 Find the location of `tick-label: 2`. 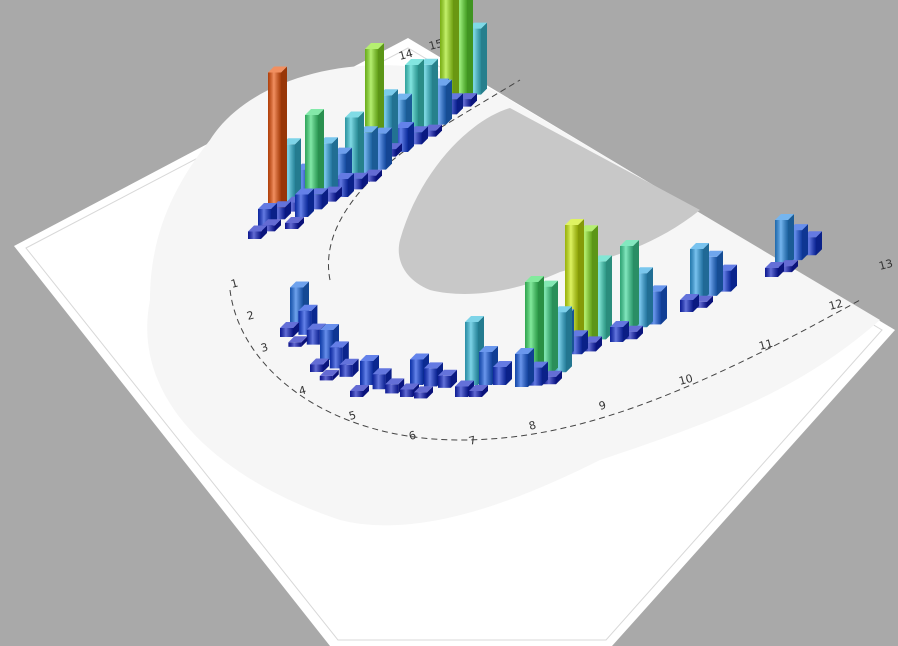

tick-label: 2 is located at coordinates (250, 316).